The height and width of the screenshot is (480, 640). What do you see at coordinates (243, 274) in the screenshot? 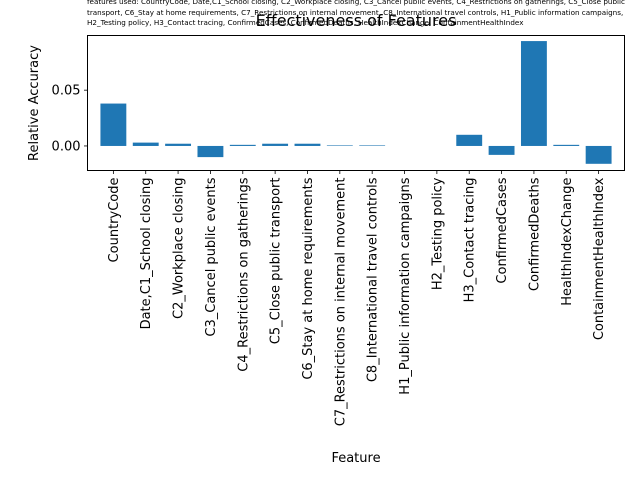
I see `x-tick-label: C4_Restrictions on gatherings` at bounding box center [243, 274].